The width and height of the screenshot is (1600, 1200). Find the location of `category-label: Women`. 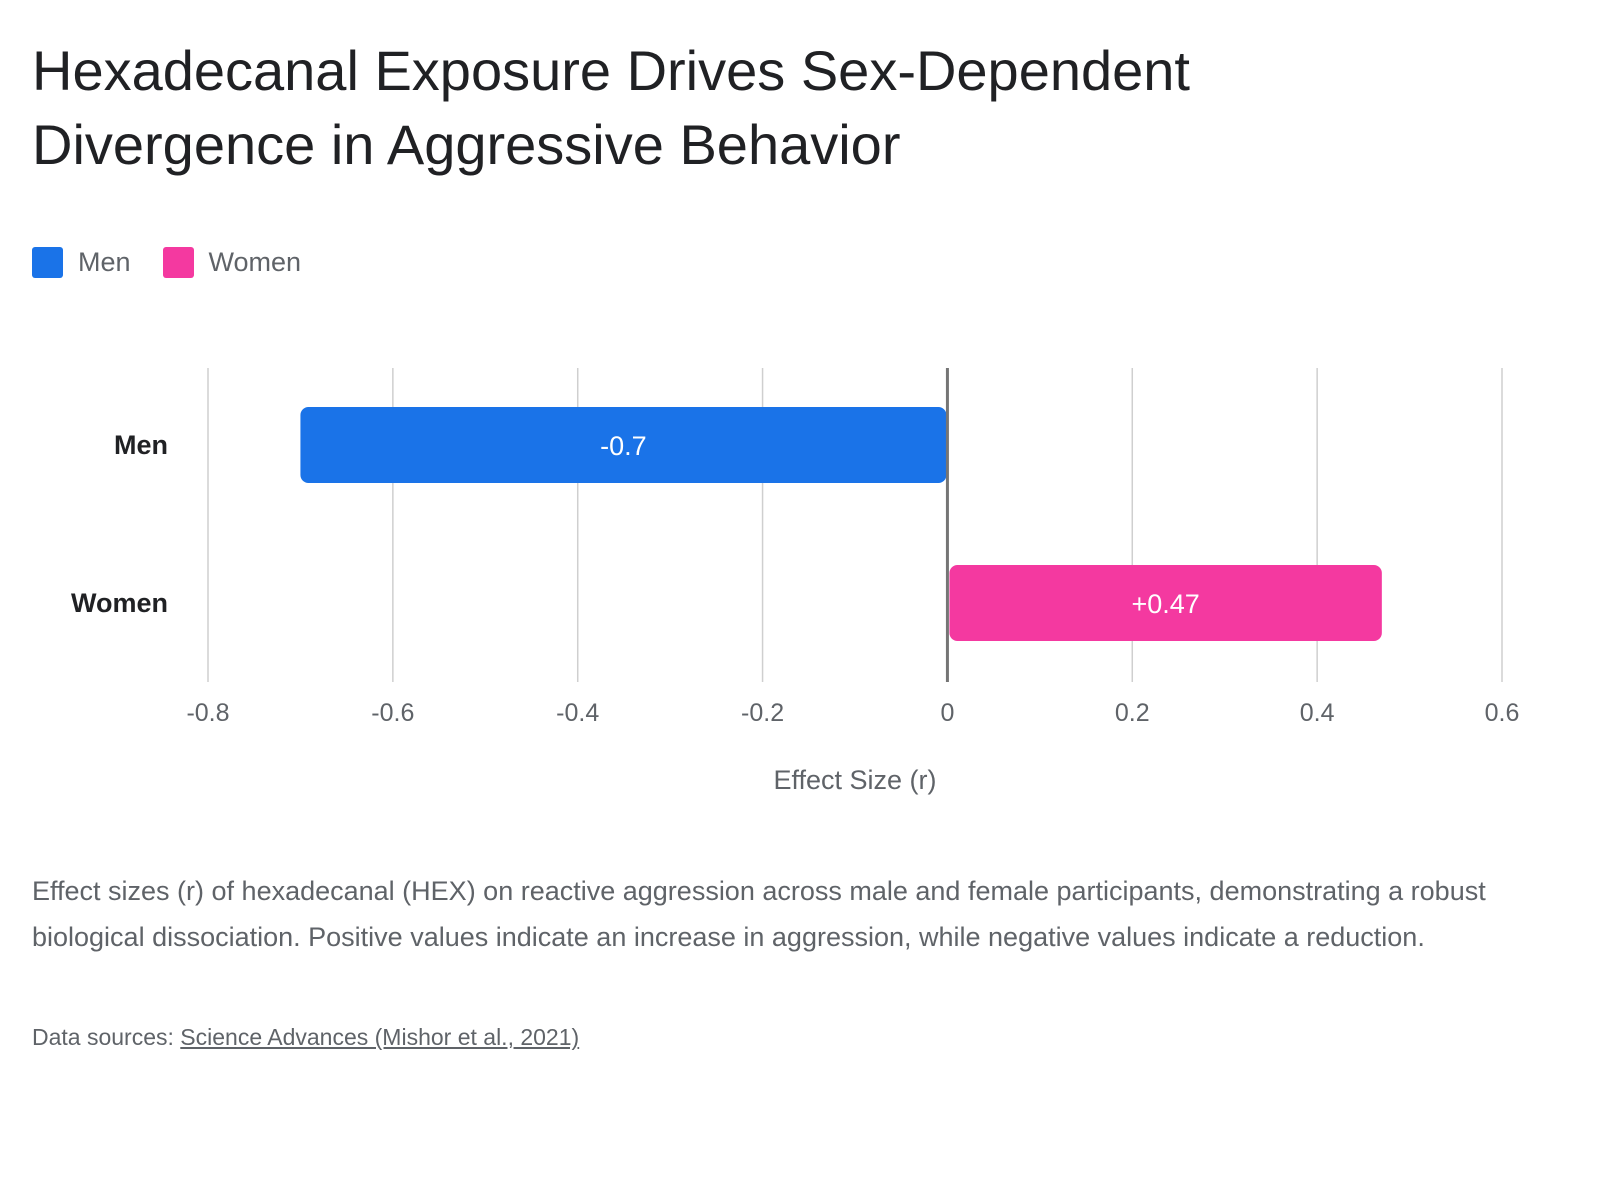

category-label: Women is located at coordinates (119, 603).